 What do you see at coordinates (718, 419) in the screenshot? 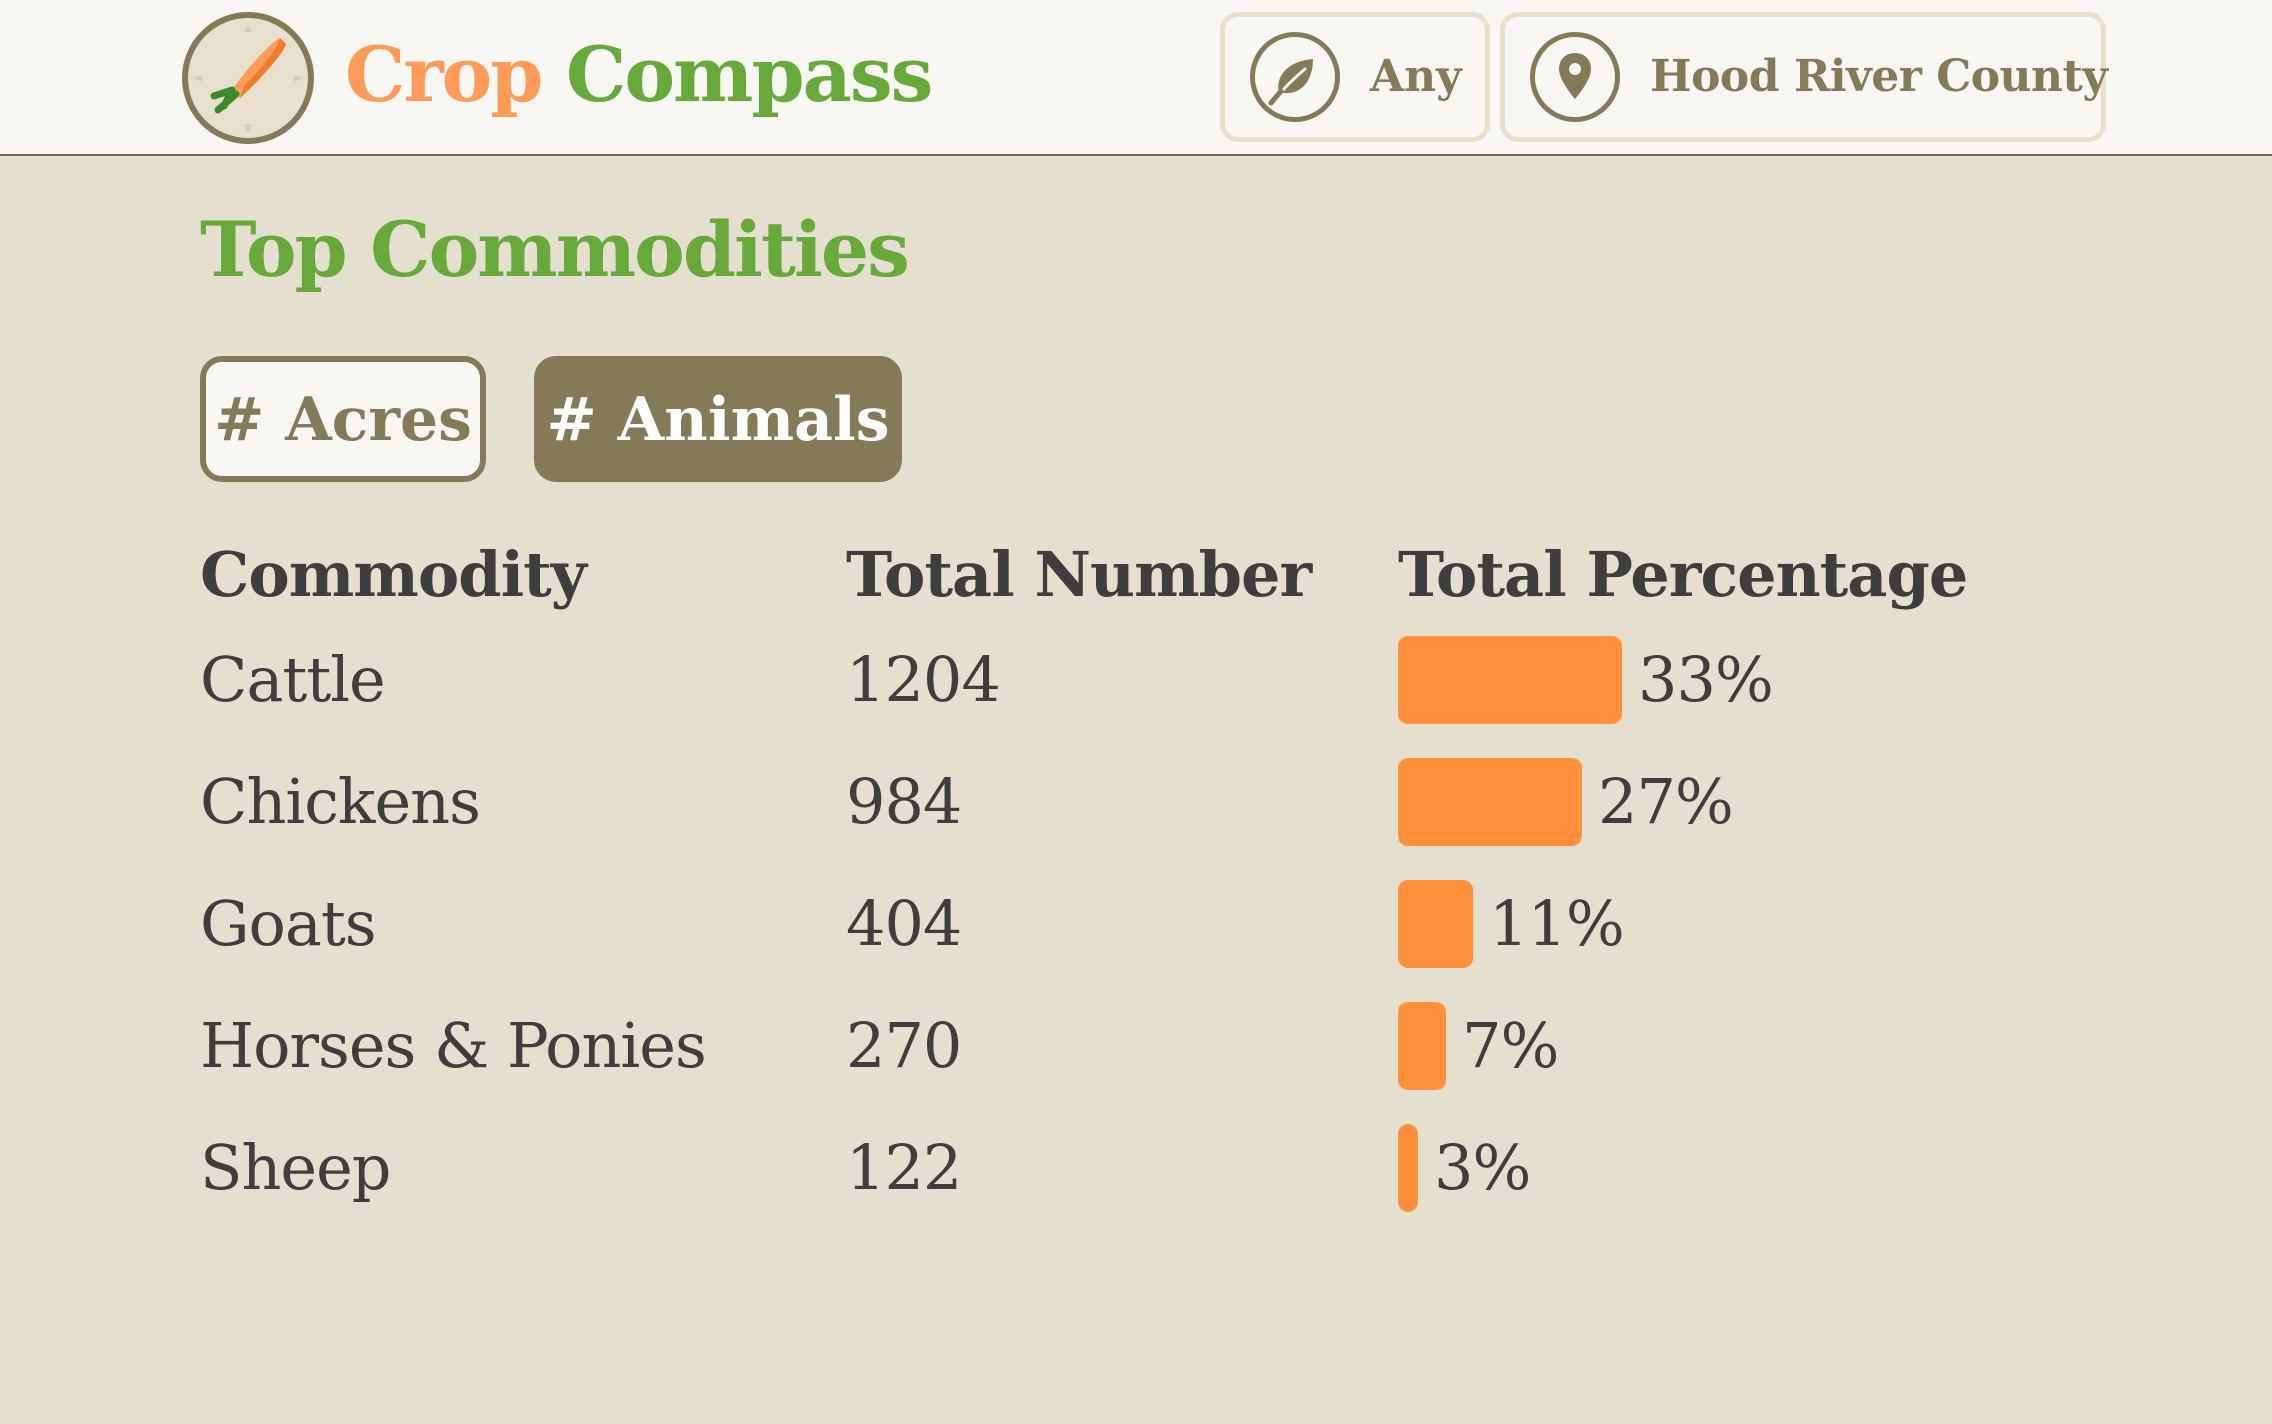
I see `animals-toggle-button: # Animals` at bounding box center [718, 419].